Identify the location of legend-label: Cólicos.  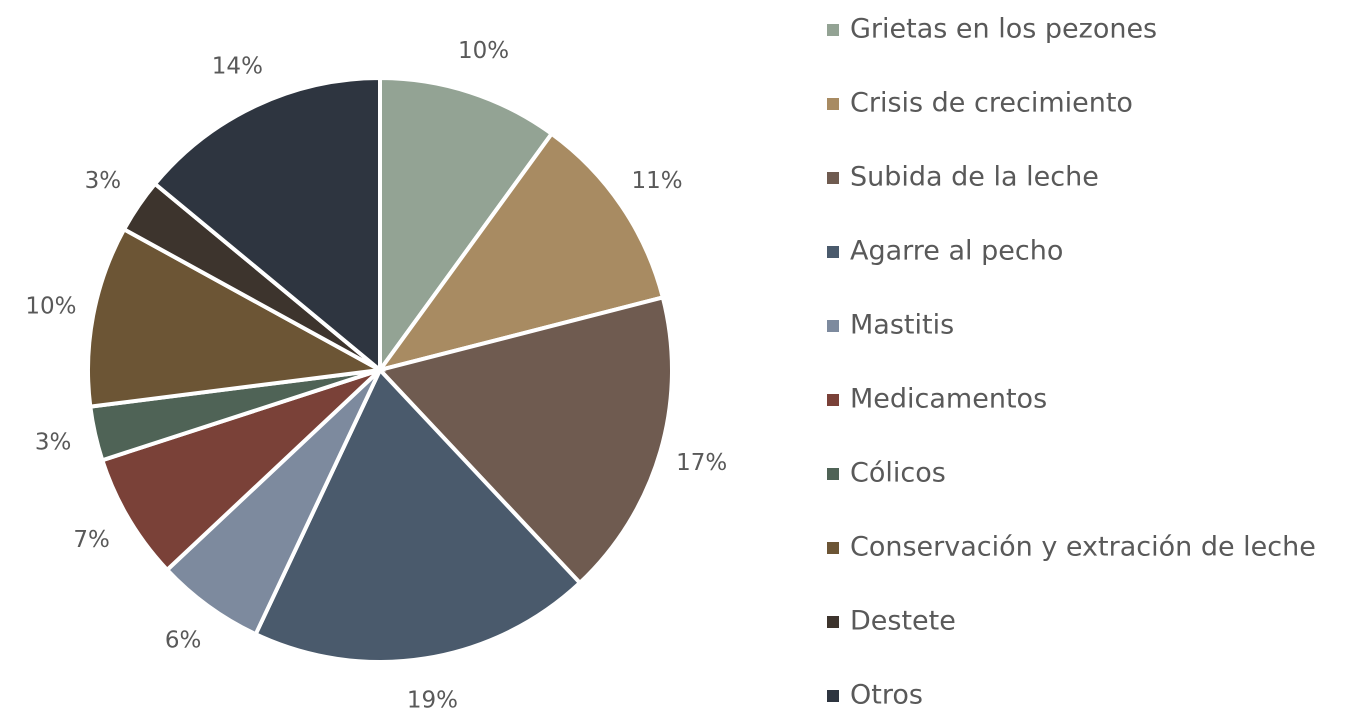
(898, 473).